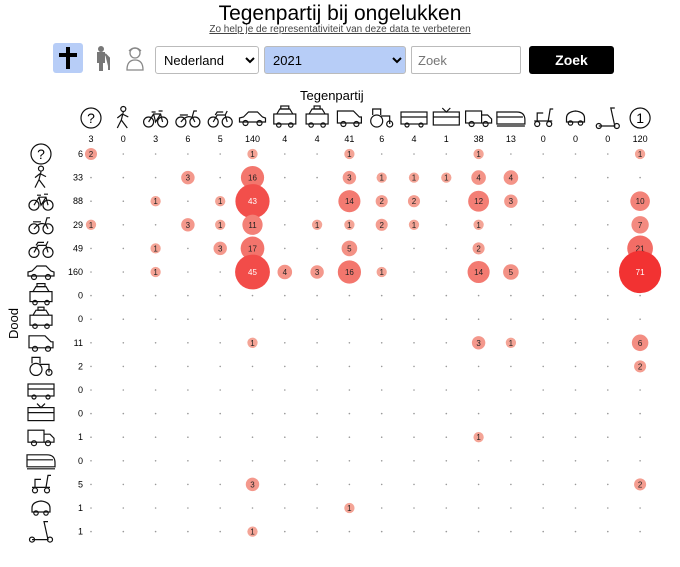  What do you see at coordinates (135, 58) in the screenshot?
I see `mode-child-button` at bounding box center [135, 58].